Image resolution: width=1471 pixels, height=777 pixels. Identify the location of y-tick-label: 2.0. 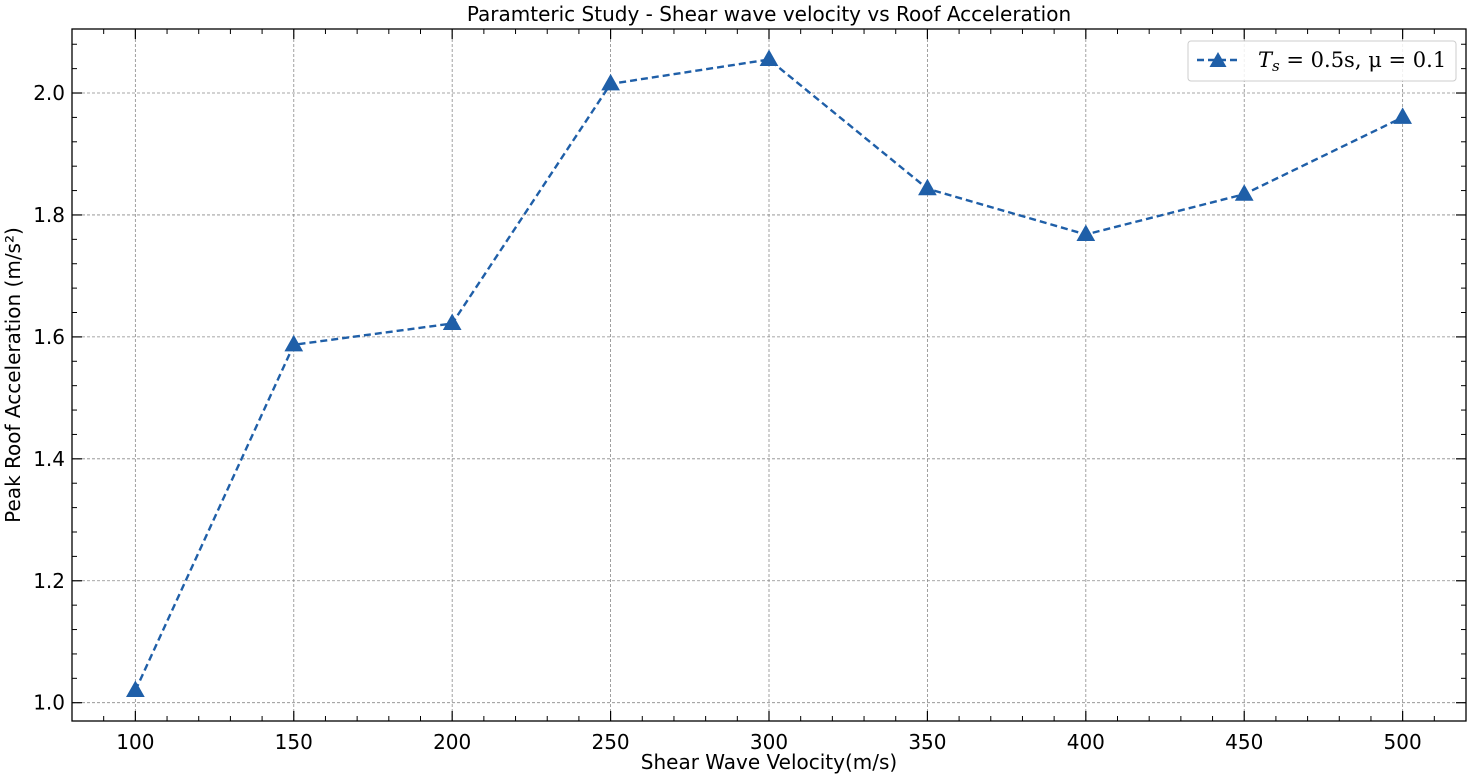
(49, 93).